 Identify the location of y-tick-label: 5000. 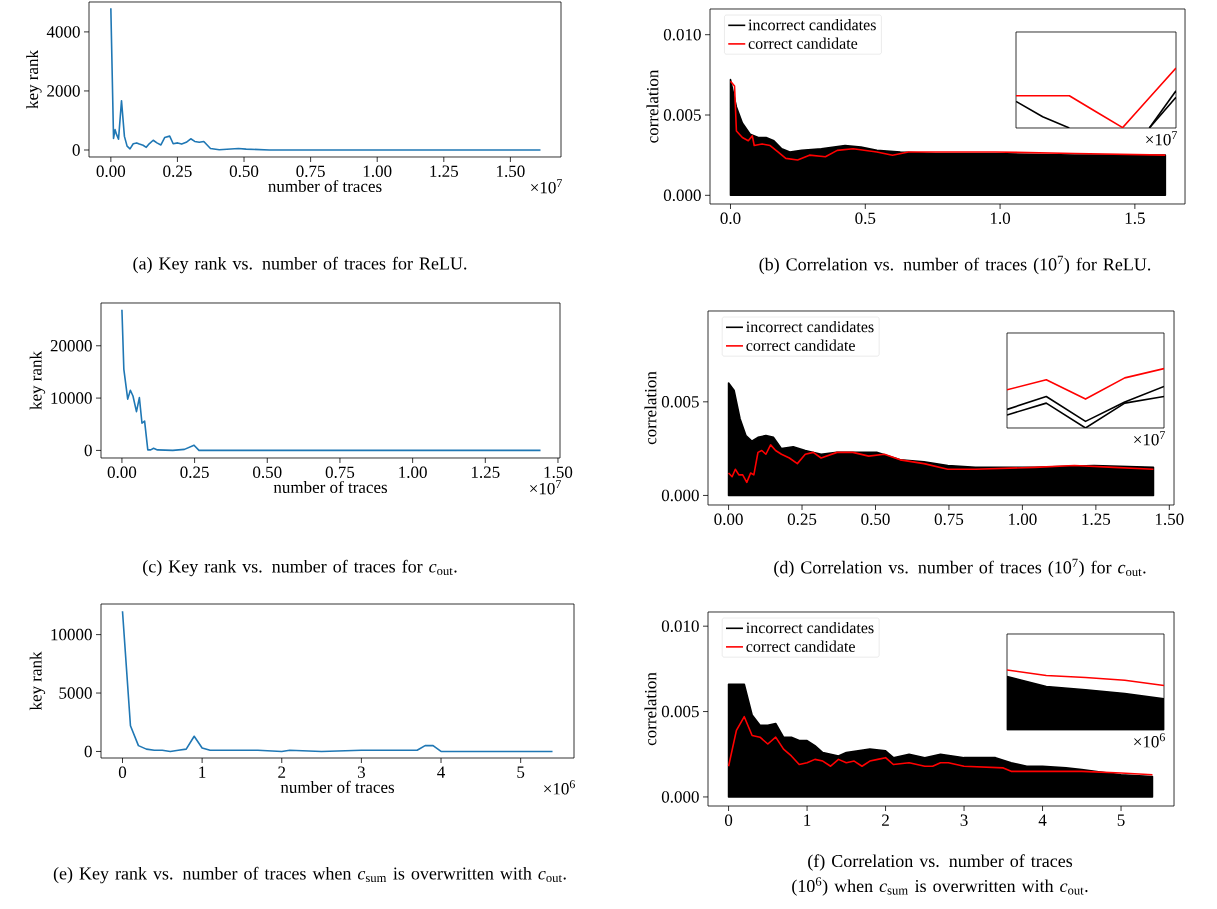
(75, 693).